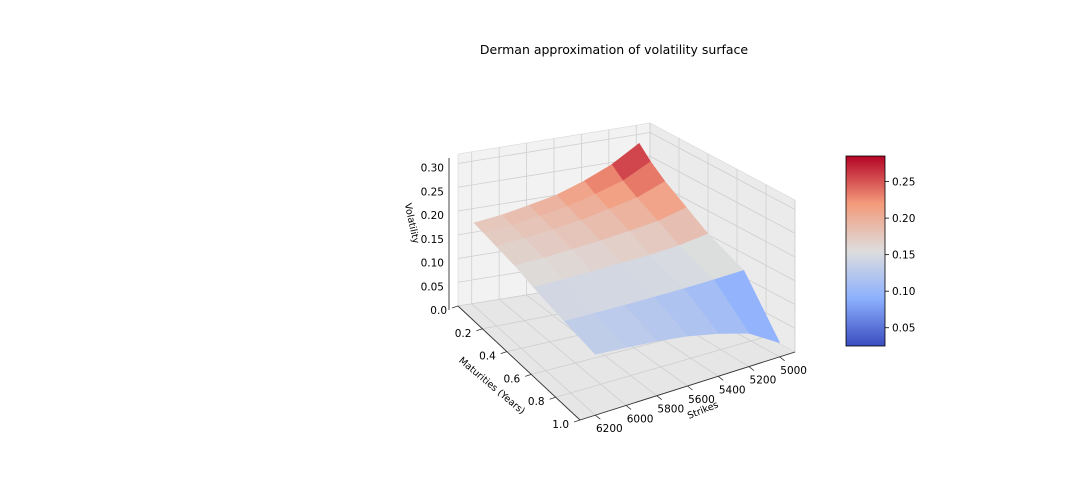 The image size is (1080, 504). What do you see at coordinates (763, 381) in the screenshot?
I see `x-tick-label: 5200` at bounding box center [763, 381].